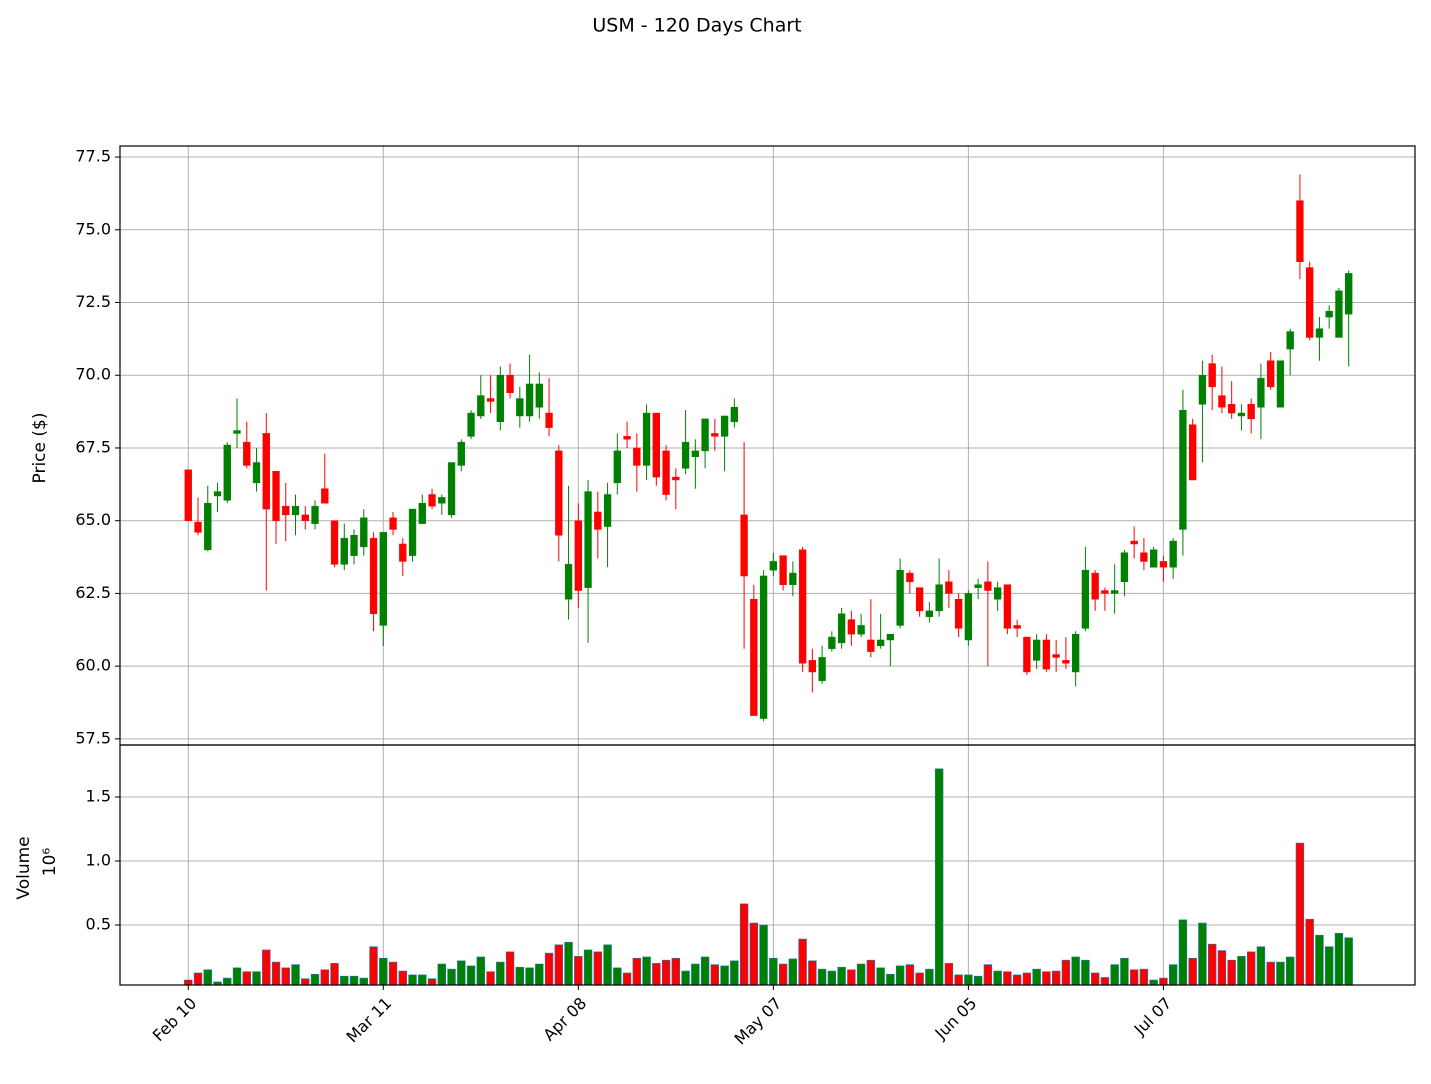 The height and width of the screenshot is (1084, 1431). Describe the element at coordinates (24, 867) in the screenshot. I see `volume-axis-label: Volume` at that location.